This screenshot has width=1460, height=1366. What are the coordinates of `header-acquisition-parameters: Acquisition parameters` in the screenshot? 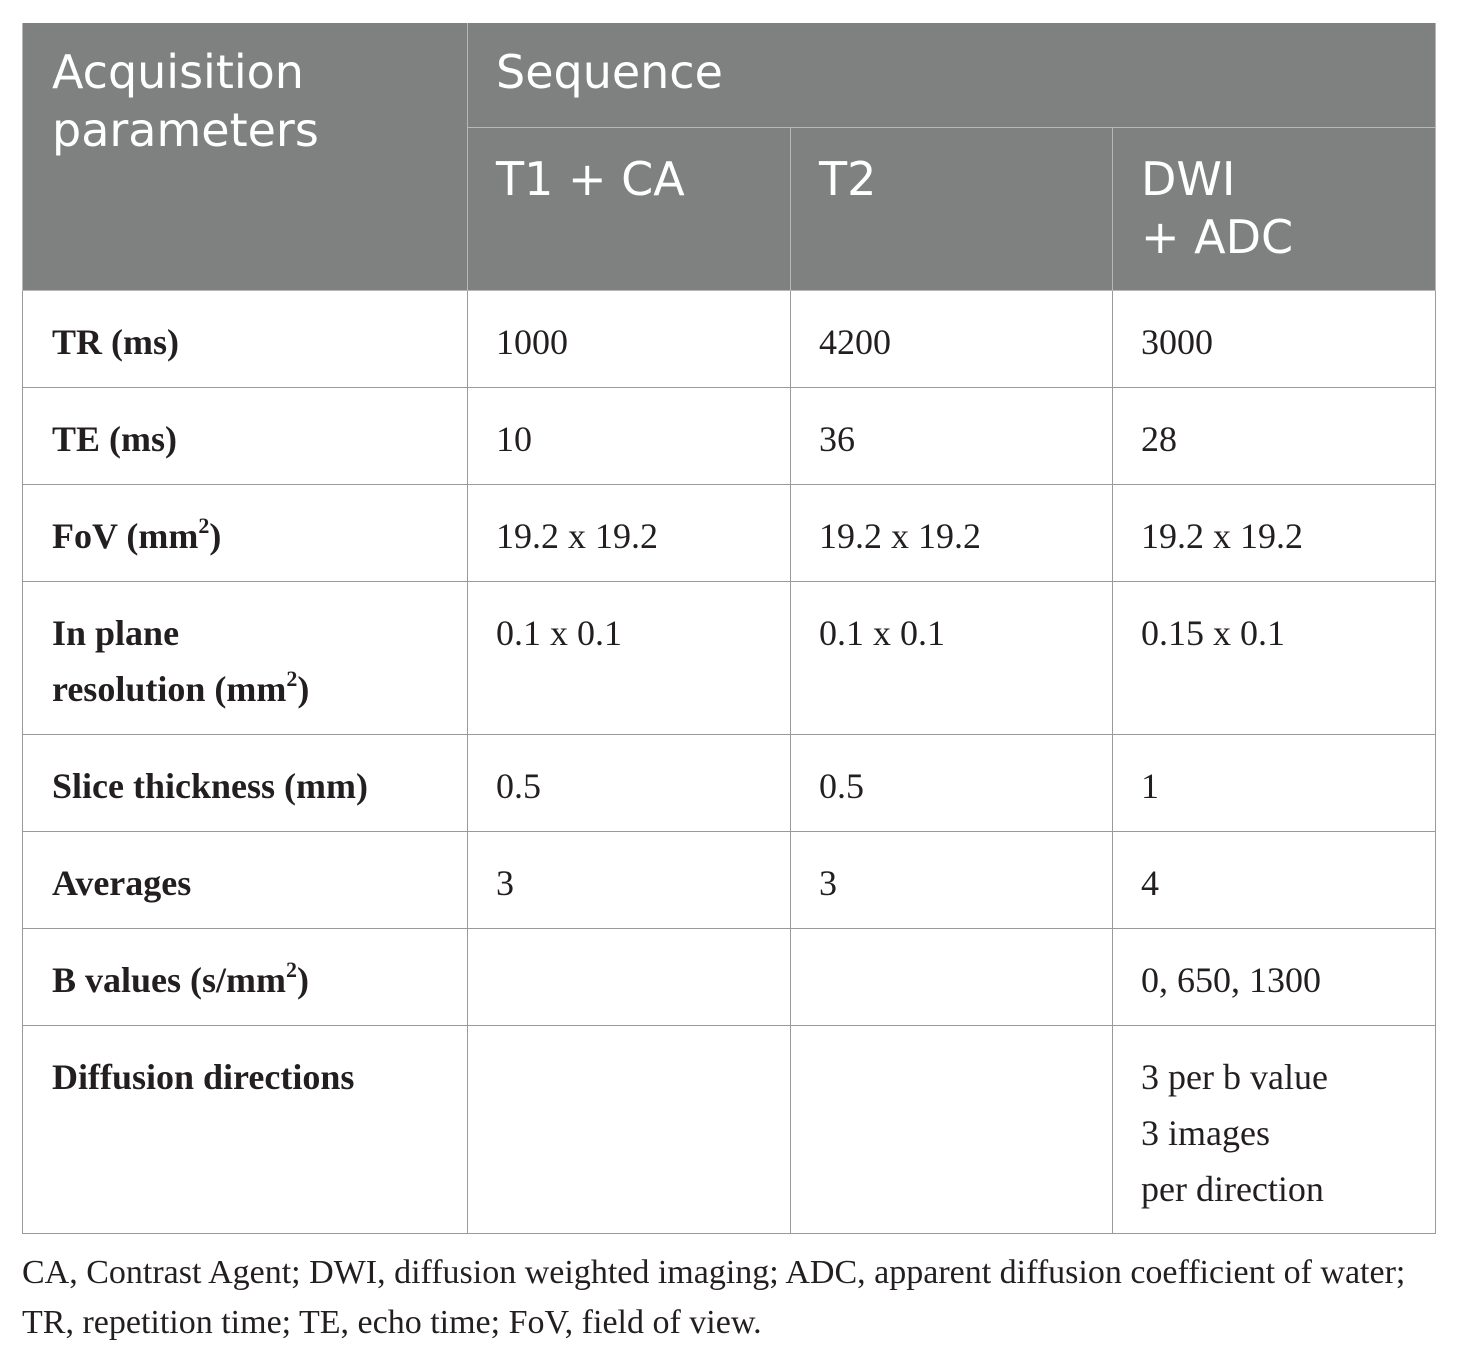 It's located at (245, 157).